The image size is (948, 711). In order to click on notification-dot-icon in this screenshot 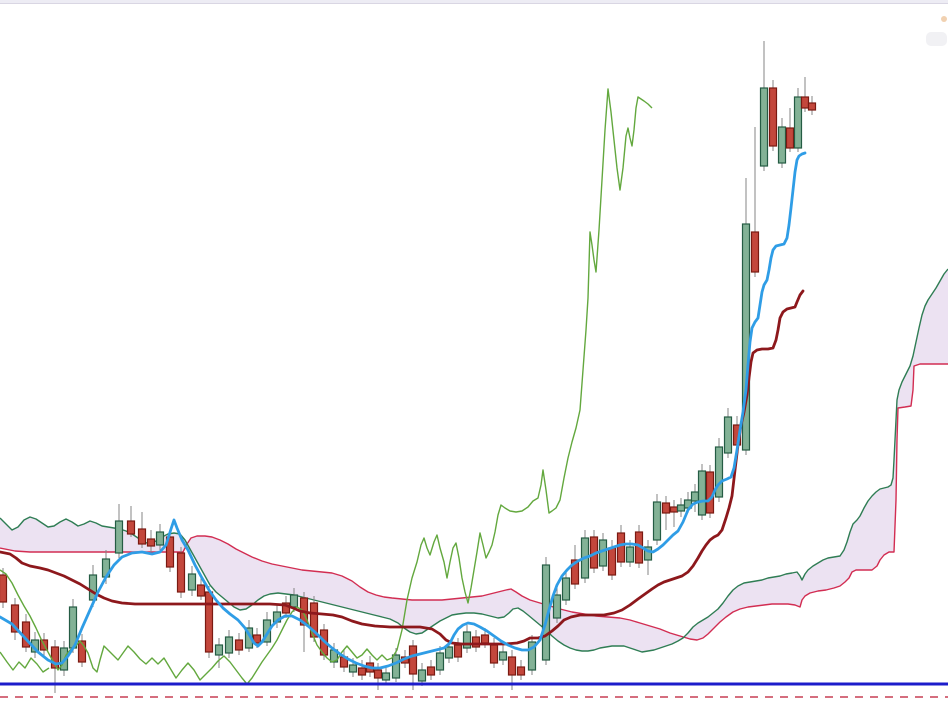, I will do `click(944, 19)`.